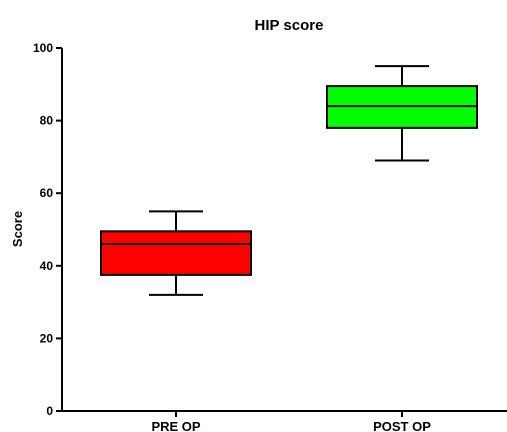 The width and height of the screenshot is (507, 432). Describe the element at coordinates (402, 425) in the screenshot. I see `x-tick-label: POST OP` at that location.